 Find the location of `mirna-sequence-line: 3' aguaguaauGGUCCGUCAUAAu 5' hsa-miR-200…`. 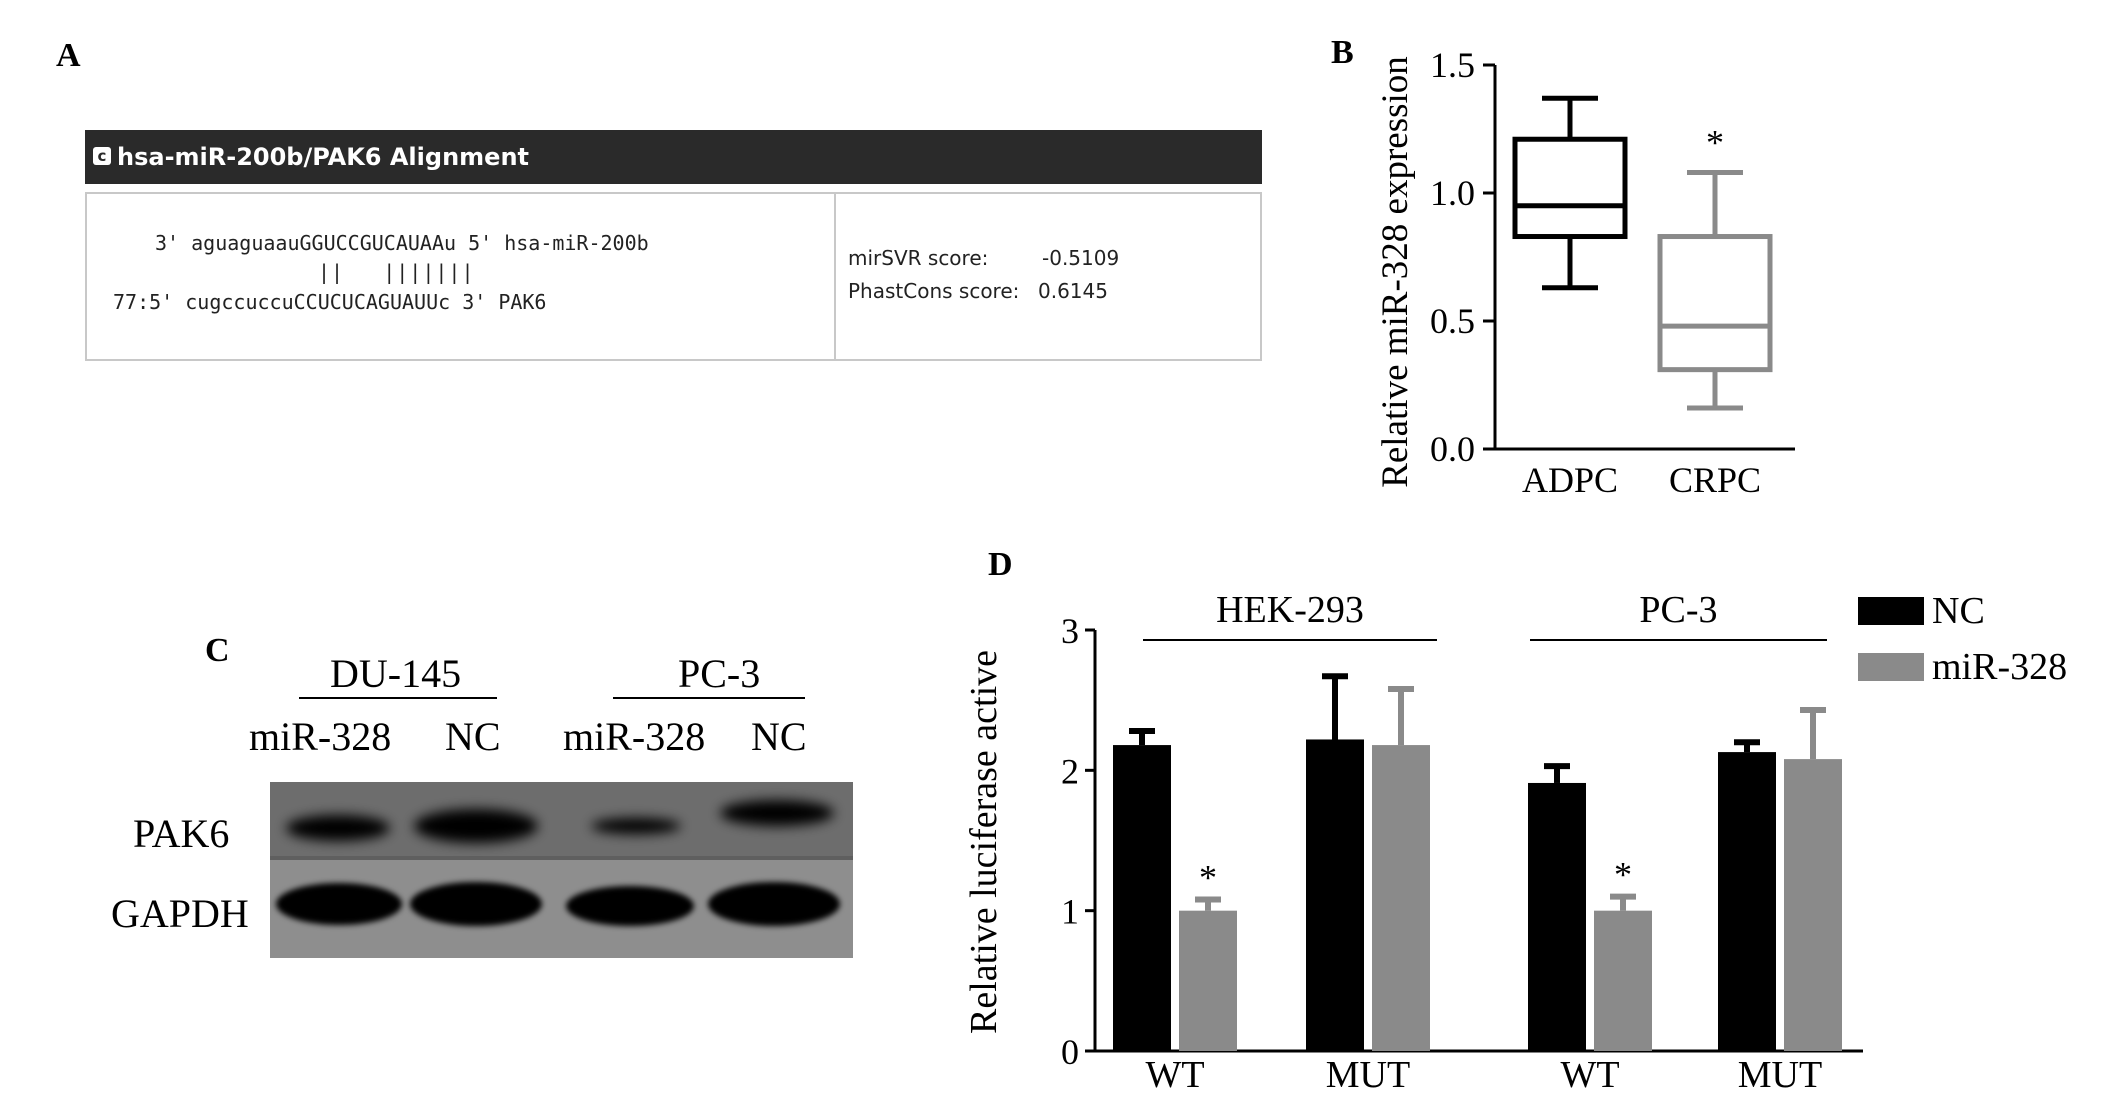

mirna-sequence-line: 3' aguaguaauGGUCCGUCAUAAu 5' hsa-miR-200… is located at coordinates (402, 243).